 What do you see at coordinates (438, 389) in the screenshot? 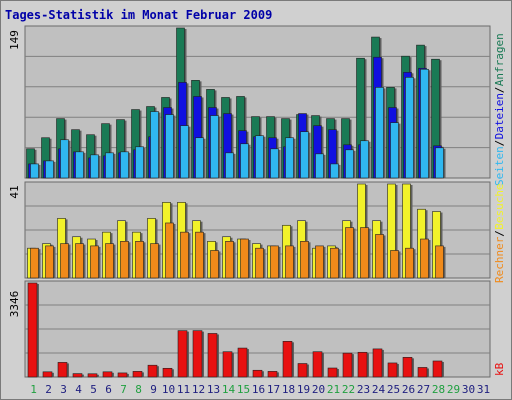
I see `day-label-28: 28` at bounding box center [438, 389].